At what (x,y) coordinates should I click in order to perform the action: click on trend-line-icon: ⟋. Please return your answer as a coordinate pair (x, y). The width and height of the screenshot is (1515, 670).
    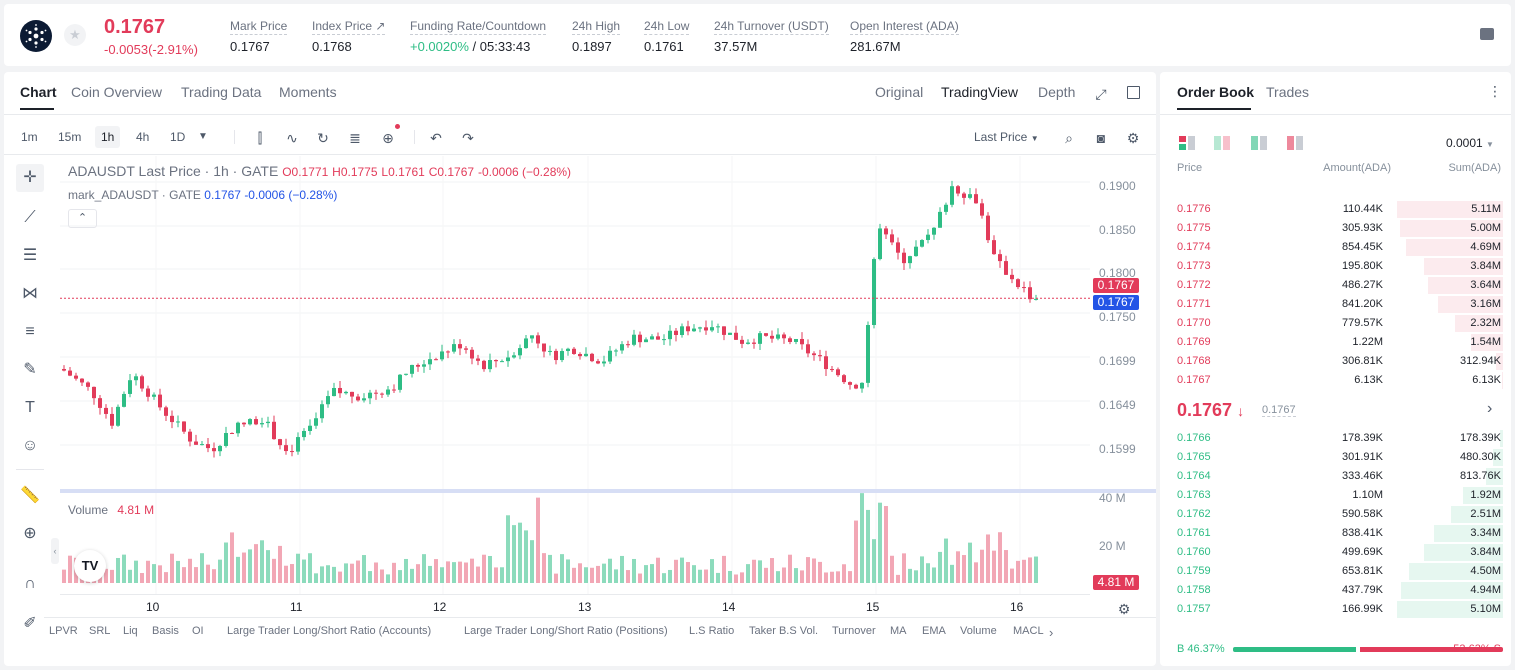
    Looking at the image, I should click on (30, 217).